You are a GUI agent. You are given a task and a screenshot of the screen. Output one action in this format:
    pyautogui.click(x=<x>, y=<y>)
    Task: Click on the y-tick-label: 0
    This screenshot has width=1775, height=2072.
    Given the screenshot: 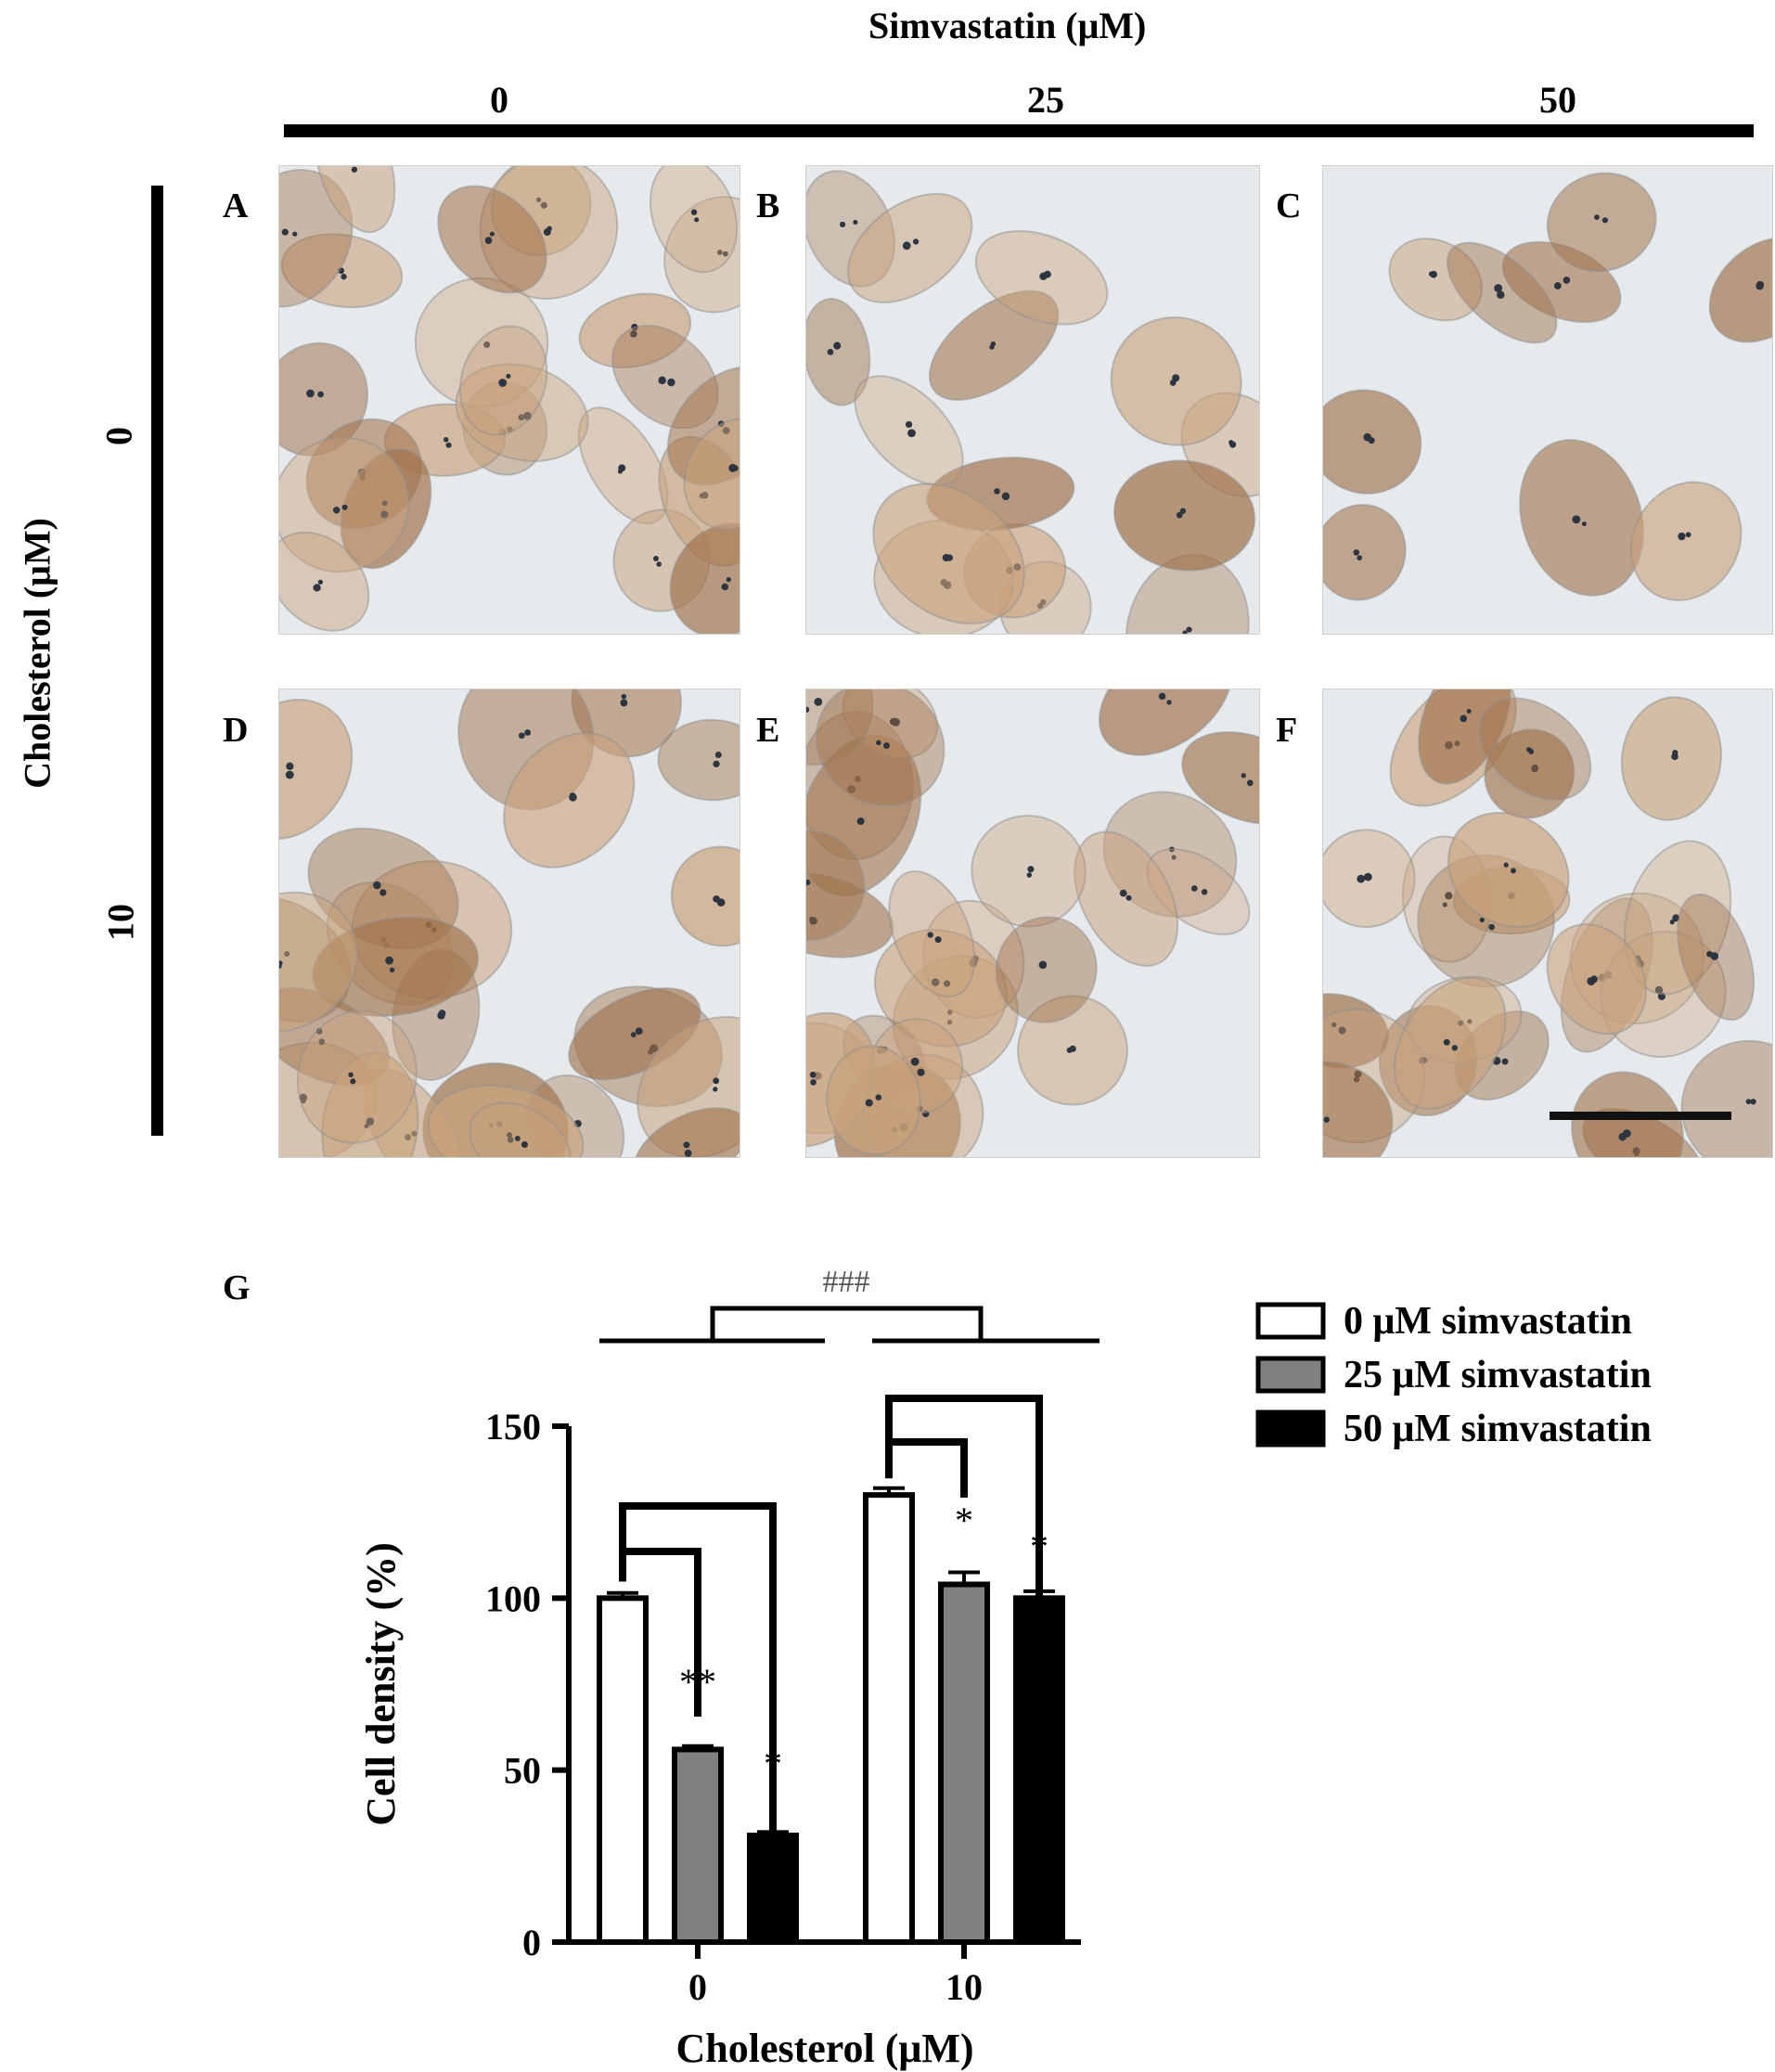 What is the action you would take?
    pyautogui.click(x=531, y=1942)
    